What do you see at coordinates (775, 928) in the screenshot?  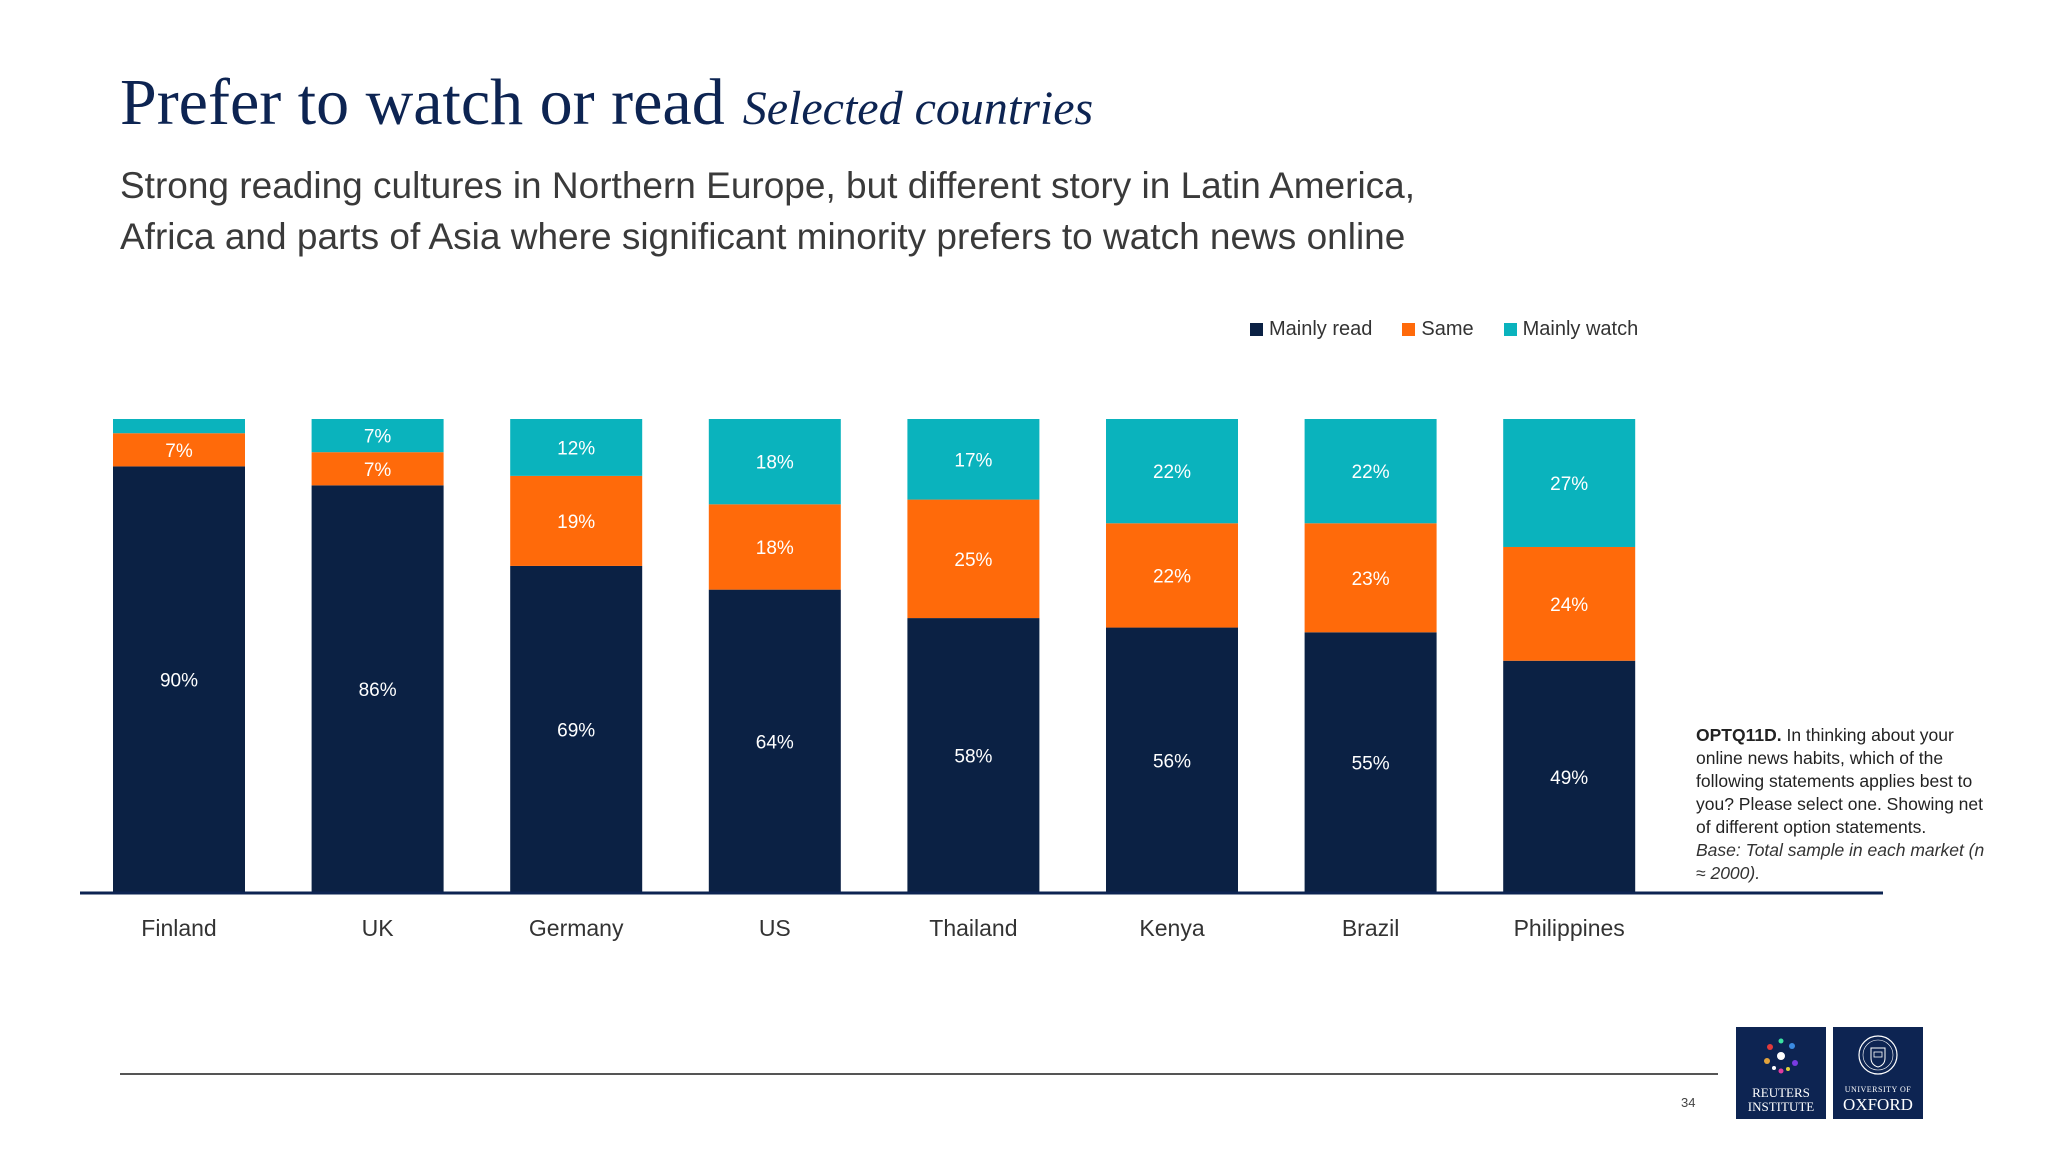 I see `x-tick-label-us: US` at bounding box center [775, 928].